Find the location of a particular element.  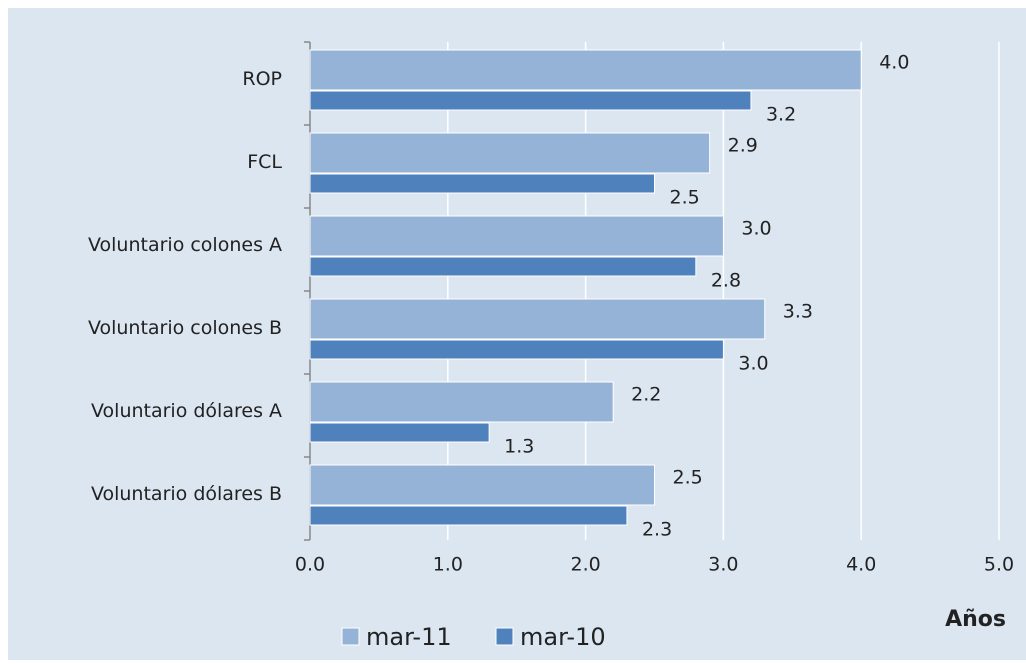

x-tick-label: 5.0 is located at coordinates (999, 565).